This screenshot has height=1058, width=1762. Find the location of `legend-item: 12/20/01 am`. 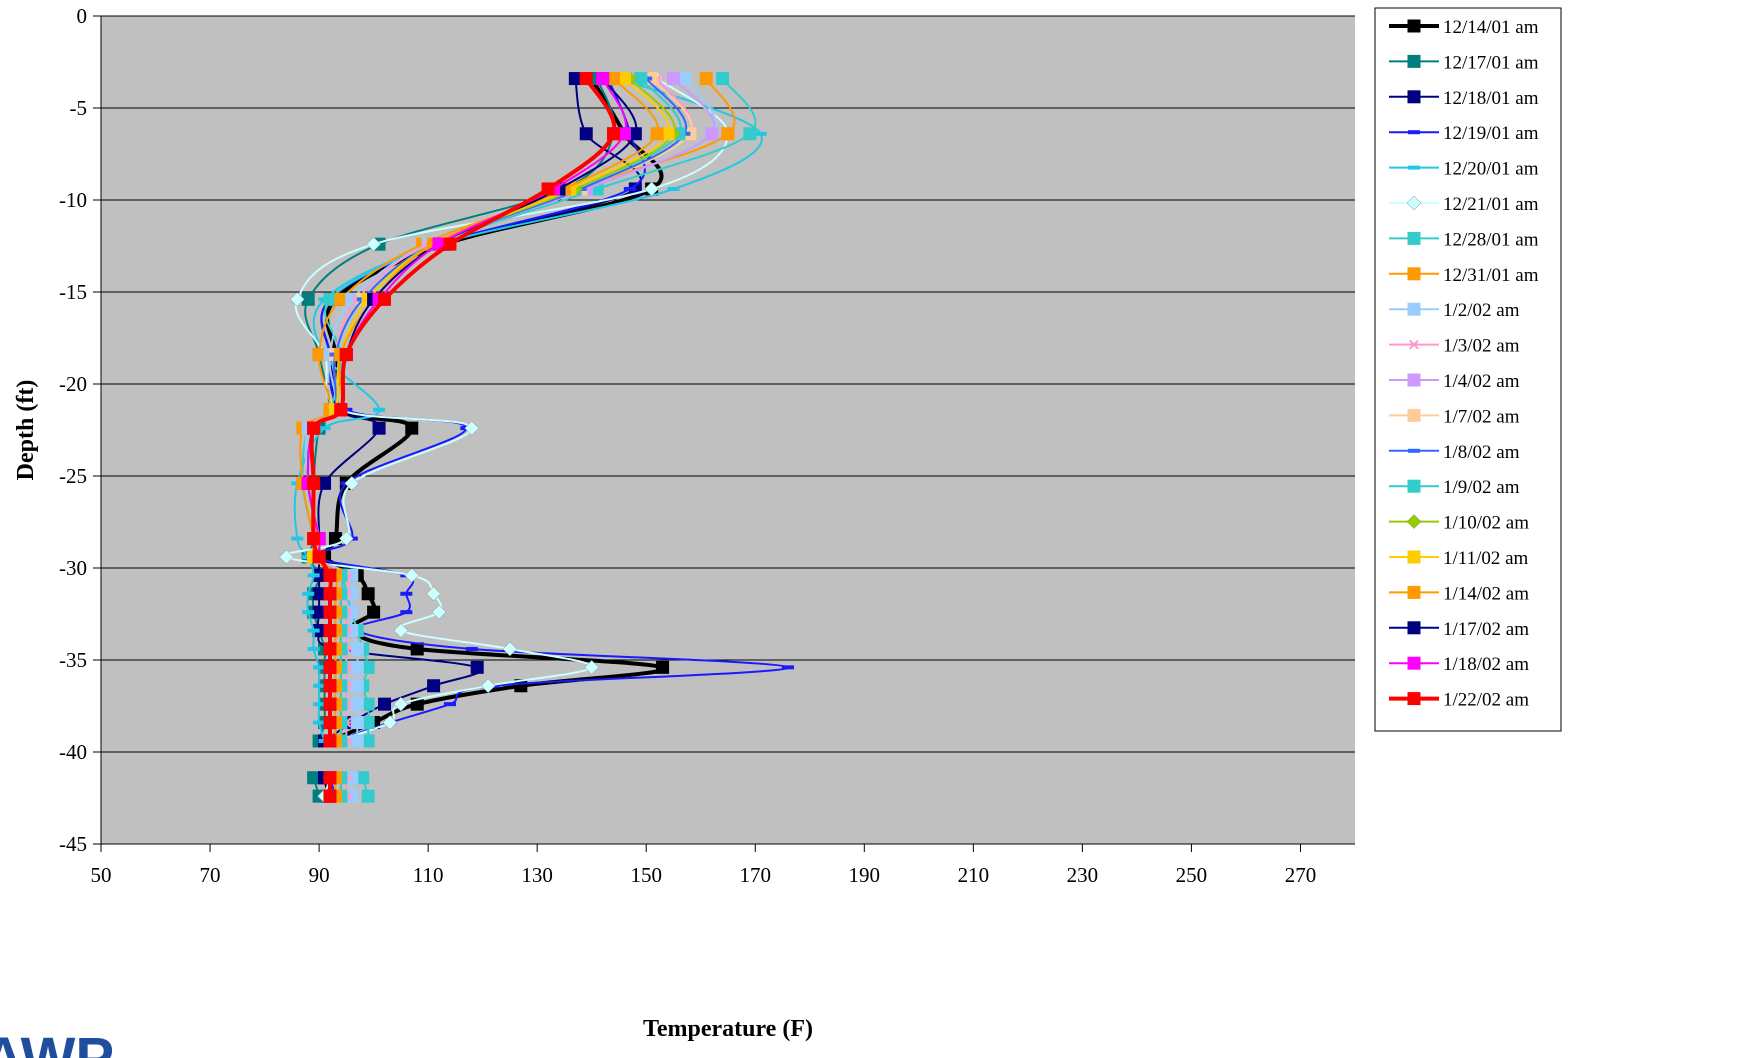

legend-item: 12/20/01 am is located at coordinates (1464, 169).